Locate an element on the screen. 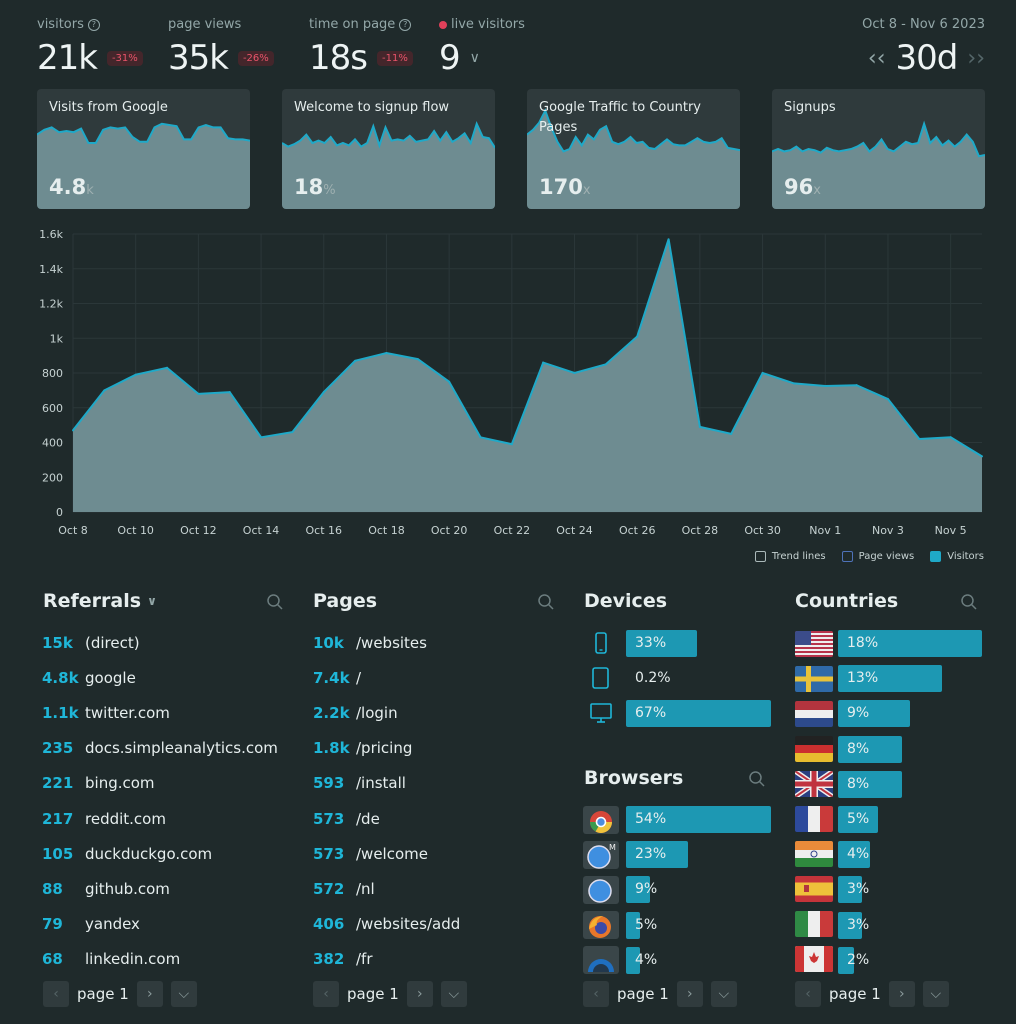 Image resolution: width=1016 pixels, height=1024 pixels. bar-row: 67% is located at coordinates (698, 714).